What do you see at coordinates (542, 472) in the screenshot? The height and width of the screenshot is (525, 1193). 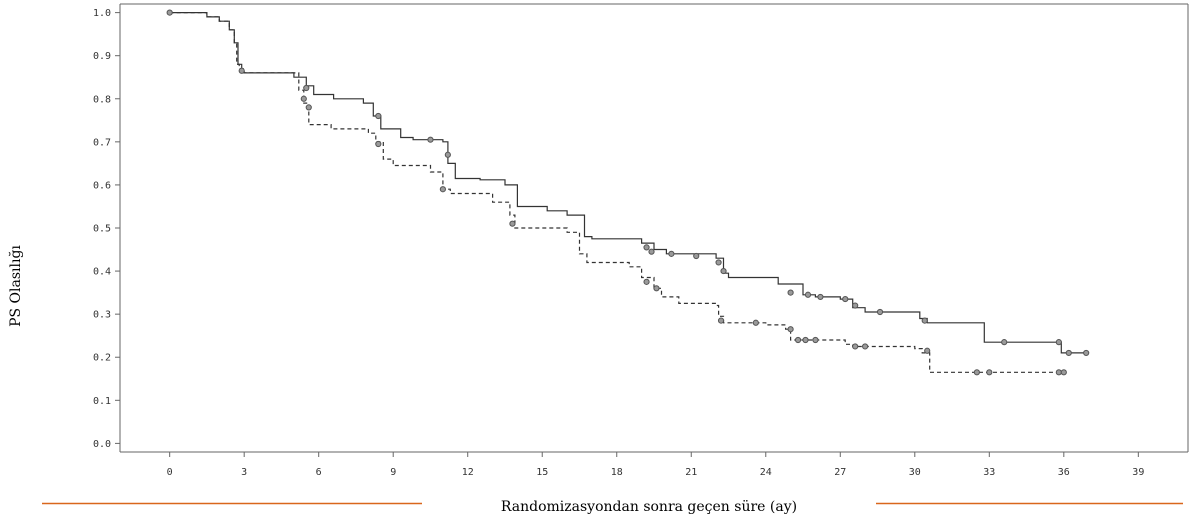 I see `x-tick-label: 15` at bounding box center [542, 472].